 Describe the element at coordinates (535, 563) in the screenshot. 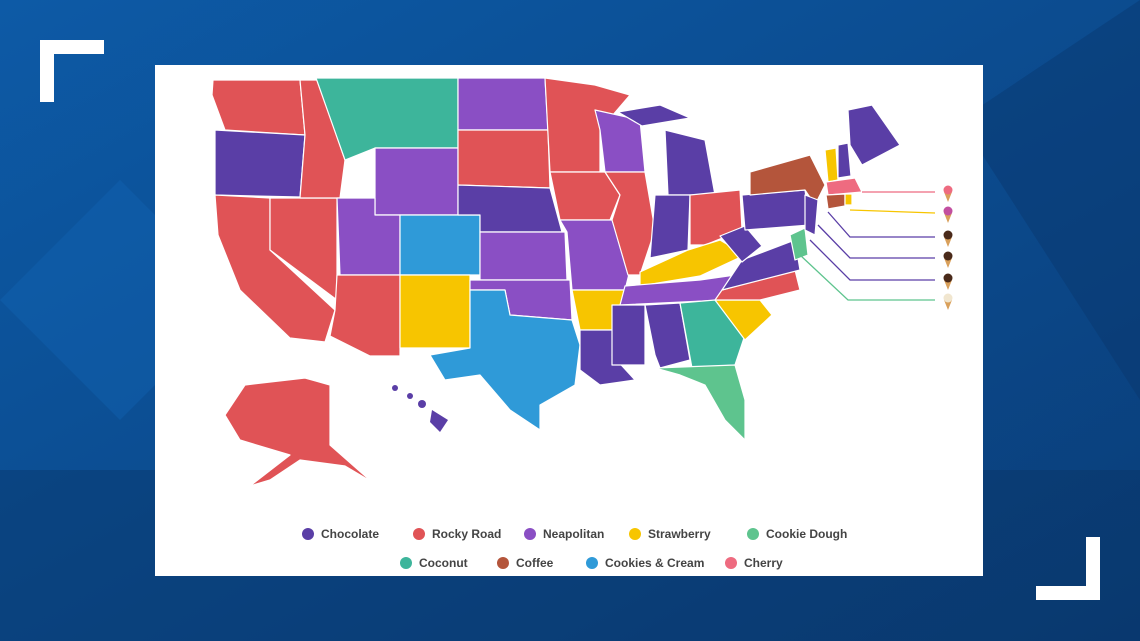

I see `legend-label: Coffee` at that location.